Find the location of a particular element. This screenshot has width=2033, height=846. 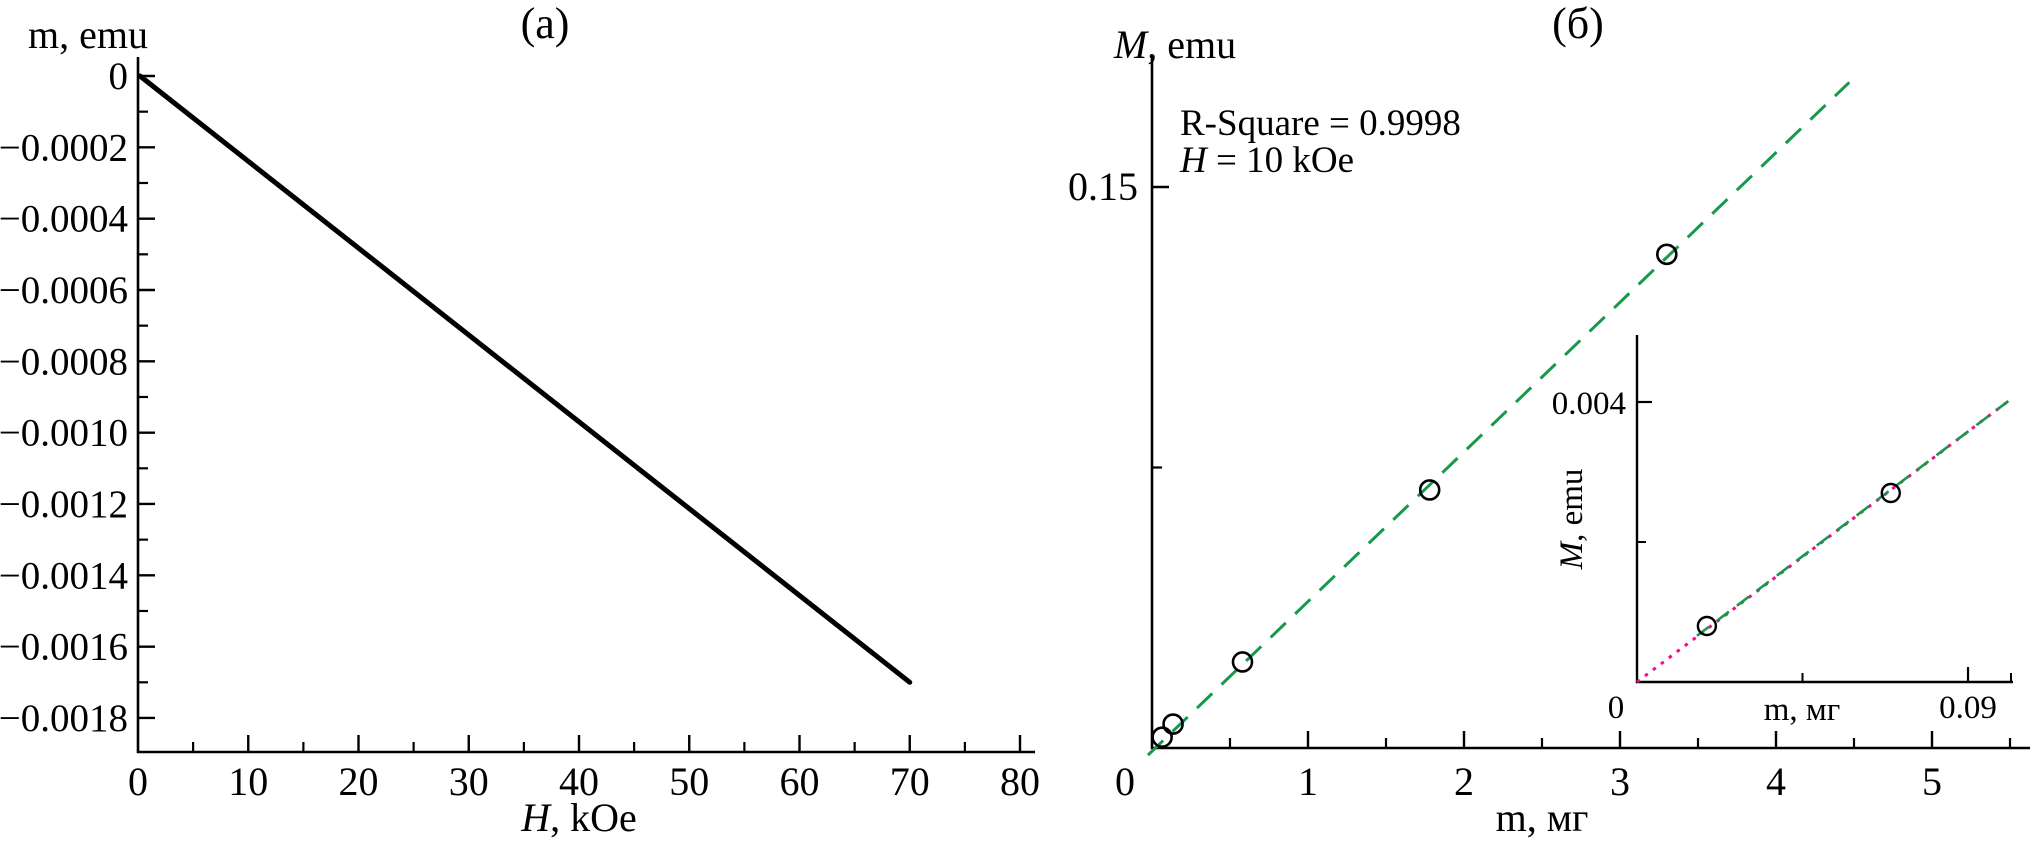

panel-b-ylabel: M, emu is located at coordinates (1174, 44).